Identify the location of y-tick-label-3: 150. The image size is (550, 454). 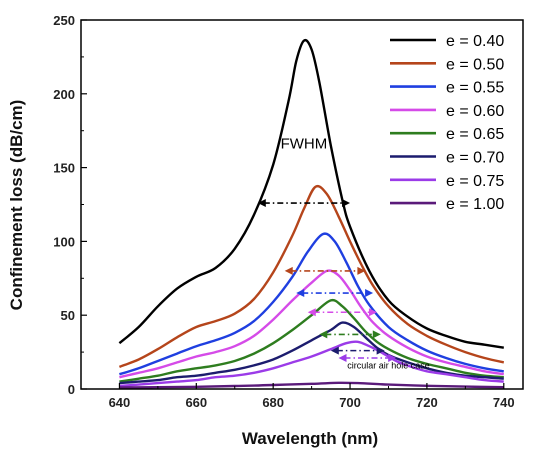
(64, 168).